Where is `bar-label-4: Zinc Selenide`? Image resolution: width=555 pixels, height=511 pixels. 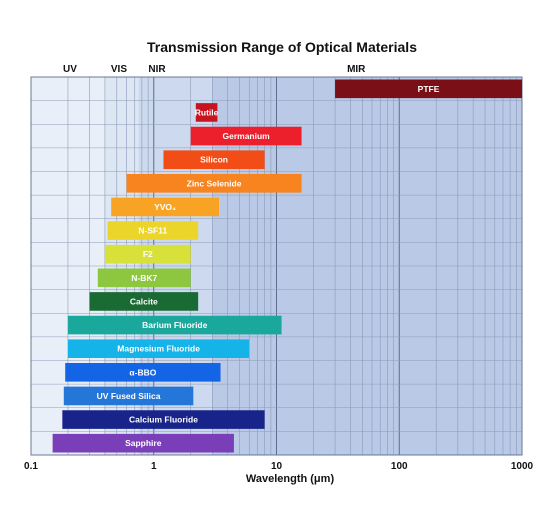 bar-label-4: Zinc Selenide is located at coordinates (214, 183).